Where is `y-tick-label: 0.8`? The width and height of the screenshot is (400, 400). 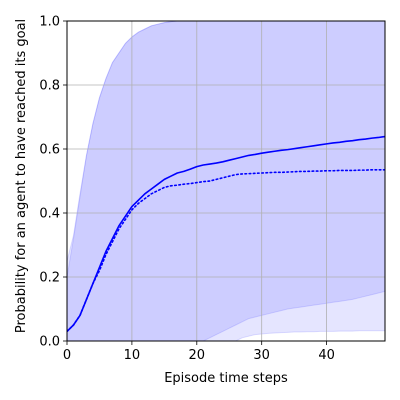
y-tick-label: 0.8 is located at coordinates (49, 86).